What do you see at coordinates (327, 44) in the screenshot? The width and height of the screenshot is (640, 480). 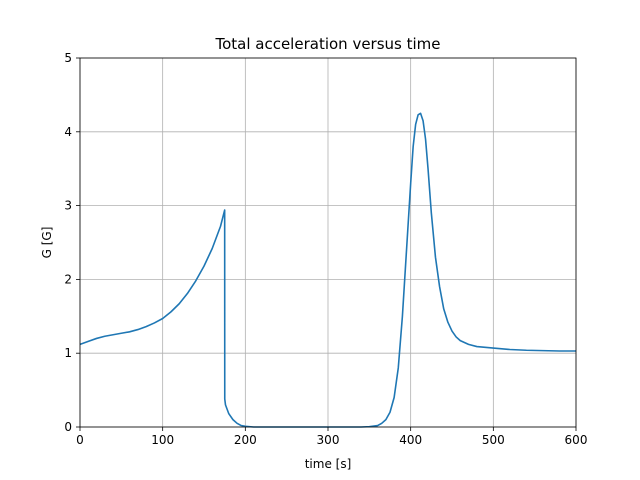 I see `chart-title: Total acceleration versus time` at bounding box center [327, 44].